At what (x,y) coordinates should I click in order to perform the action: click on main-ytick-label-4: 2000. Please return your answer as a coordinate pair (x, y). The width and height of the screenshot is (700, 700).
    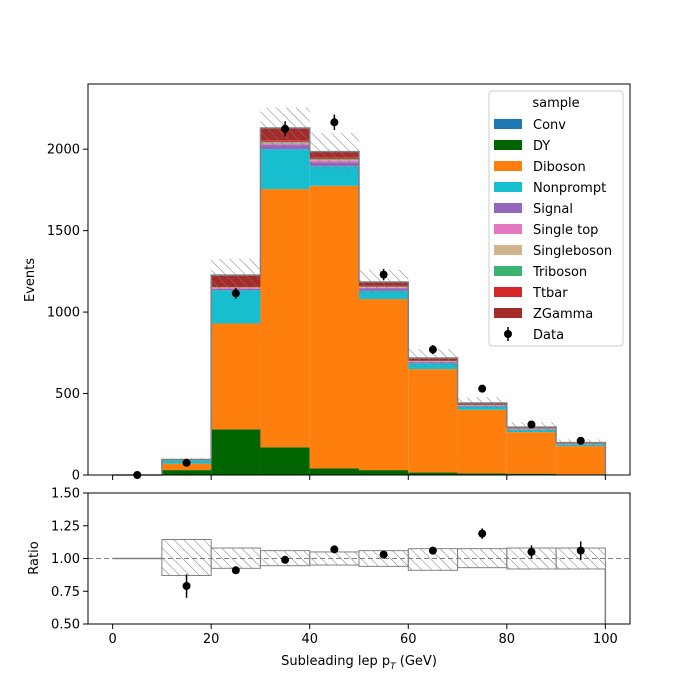
    Looking at the image, I should click on (63, 150).